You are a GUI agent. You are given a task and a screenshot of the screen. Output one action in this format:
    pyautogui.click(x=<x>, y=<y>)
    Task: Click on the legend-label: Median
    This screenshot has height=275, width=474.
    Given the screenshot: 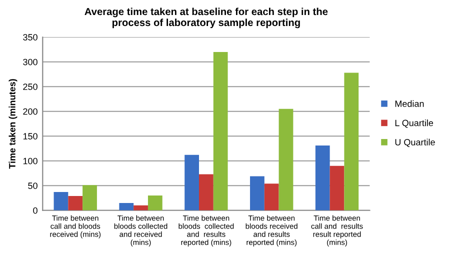 What is the action you would take?
    pyautogui.click(x=409, y=103)
    